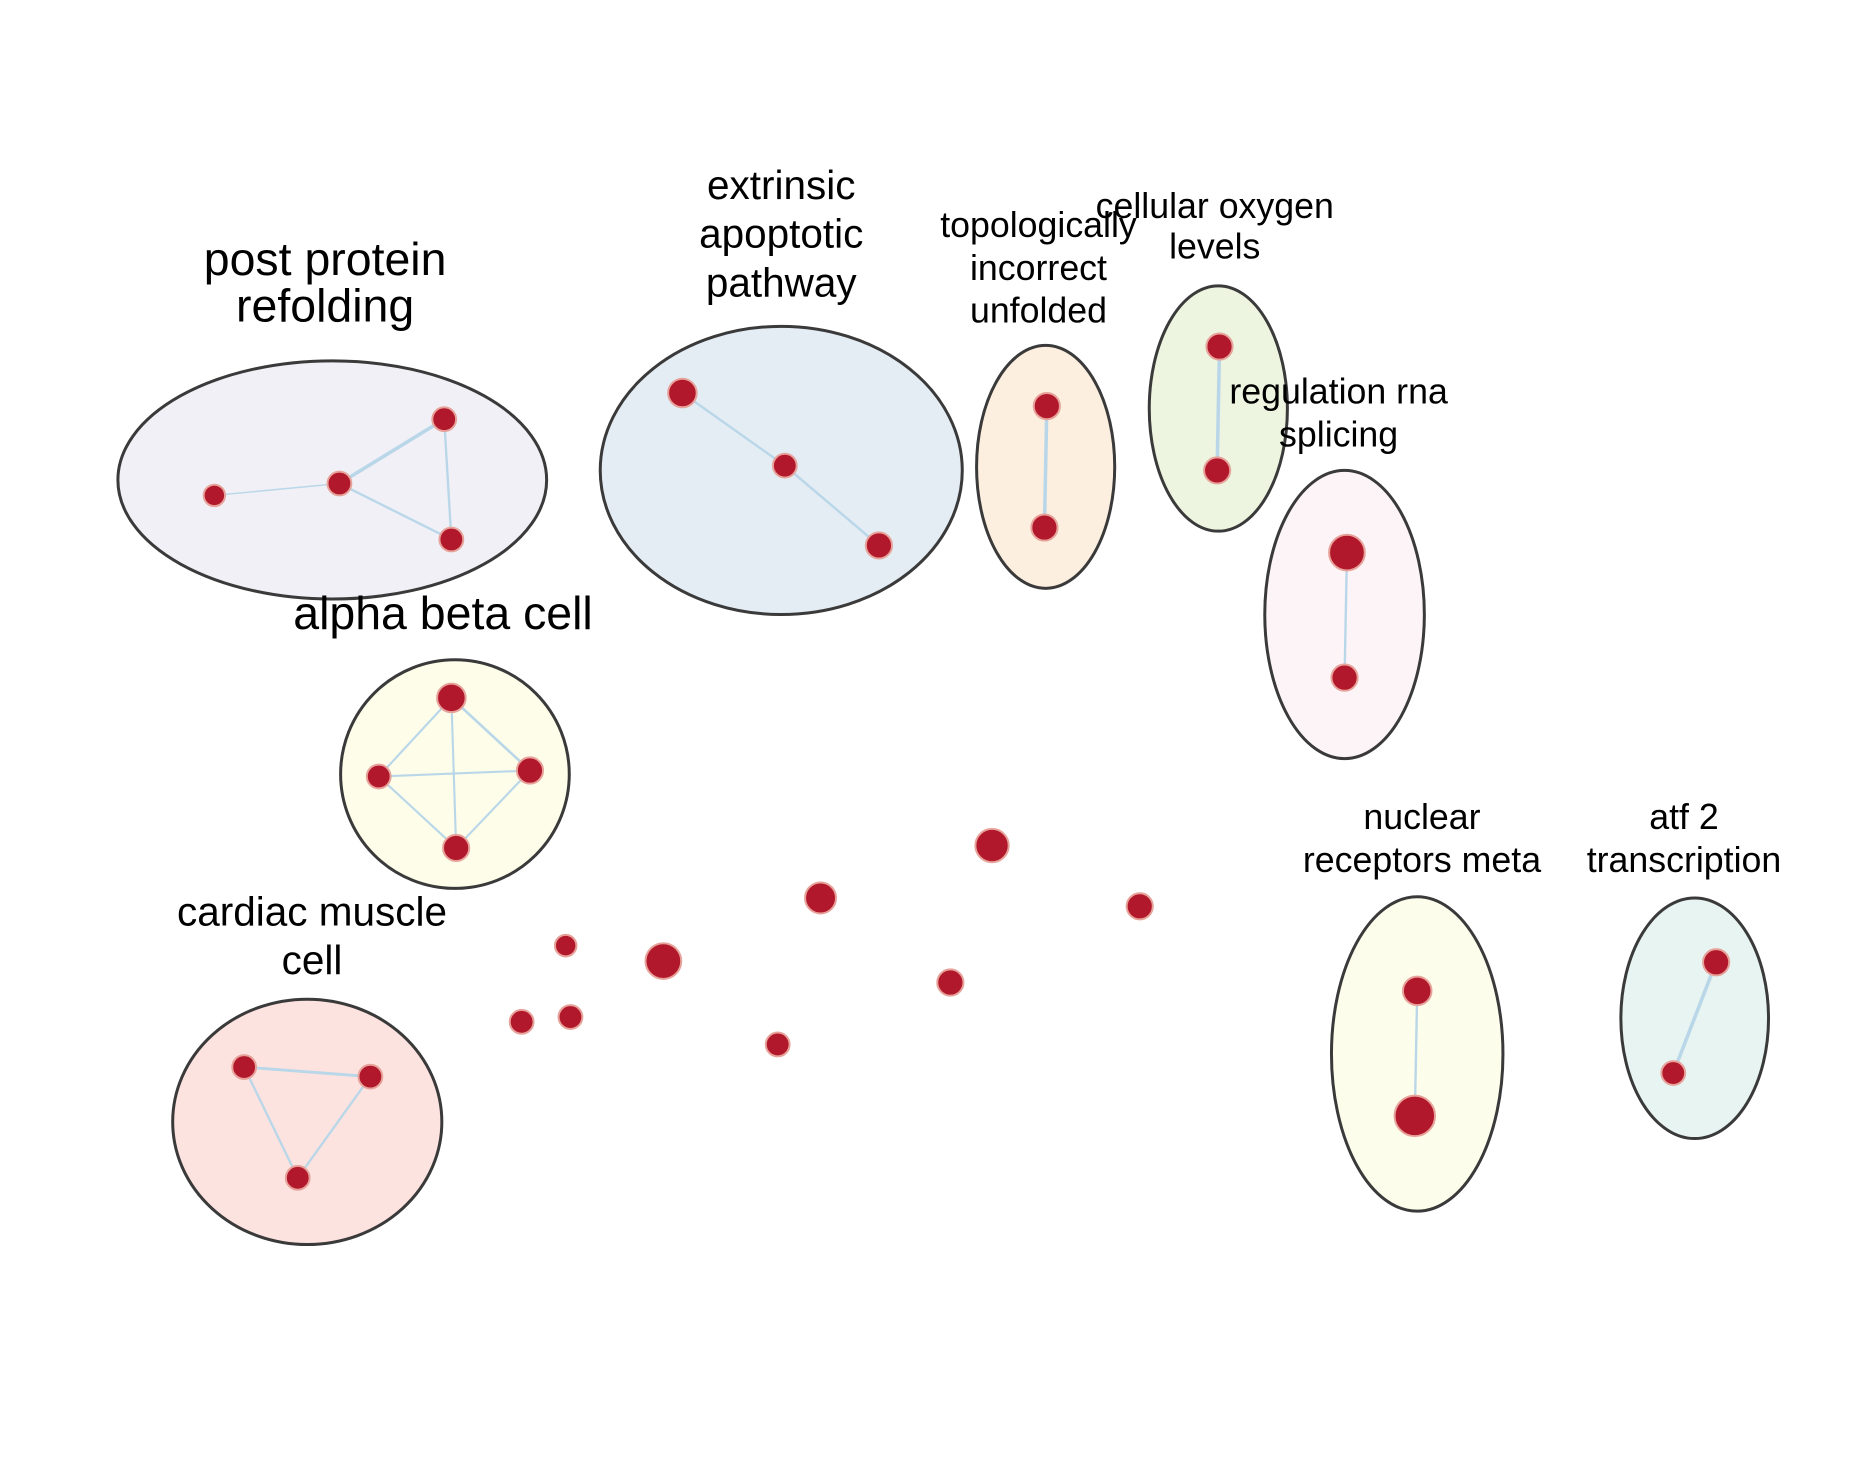  I want to click on topologically-incorrect-unfolded-label-line: unfolded, so click(1038, 311).